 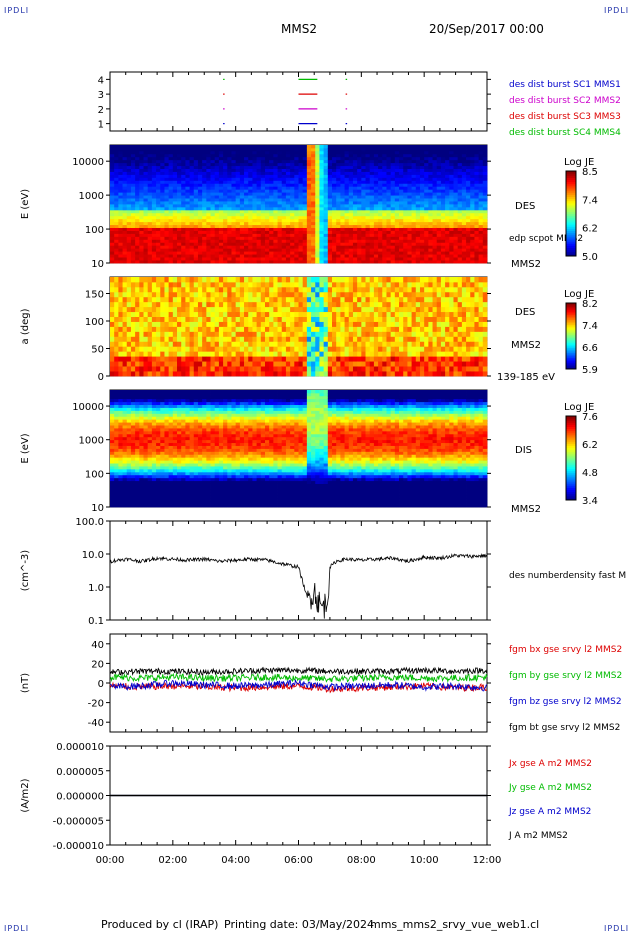 I want to click on density-y-tick-label: 10.0, so click(x=93, y=555).